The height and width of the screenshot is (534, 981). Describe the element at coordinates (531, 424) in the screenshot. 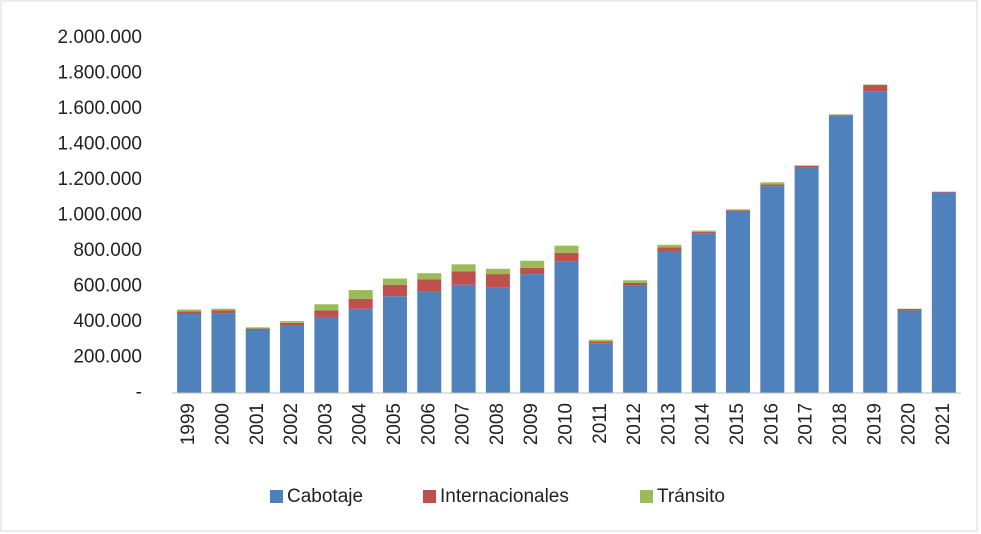

I see `x-tick-label: 2009` at that location.